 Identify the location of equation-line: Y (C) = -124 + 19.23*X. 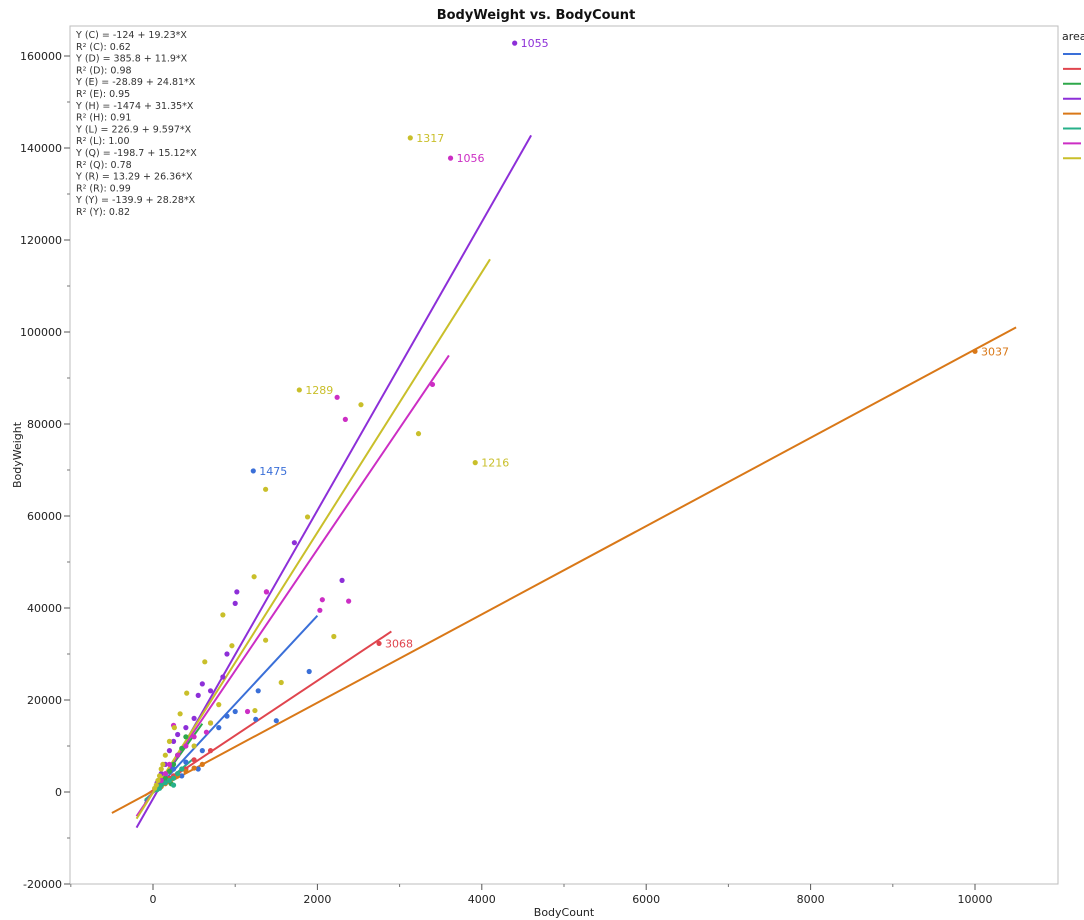
(131, 35).